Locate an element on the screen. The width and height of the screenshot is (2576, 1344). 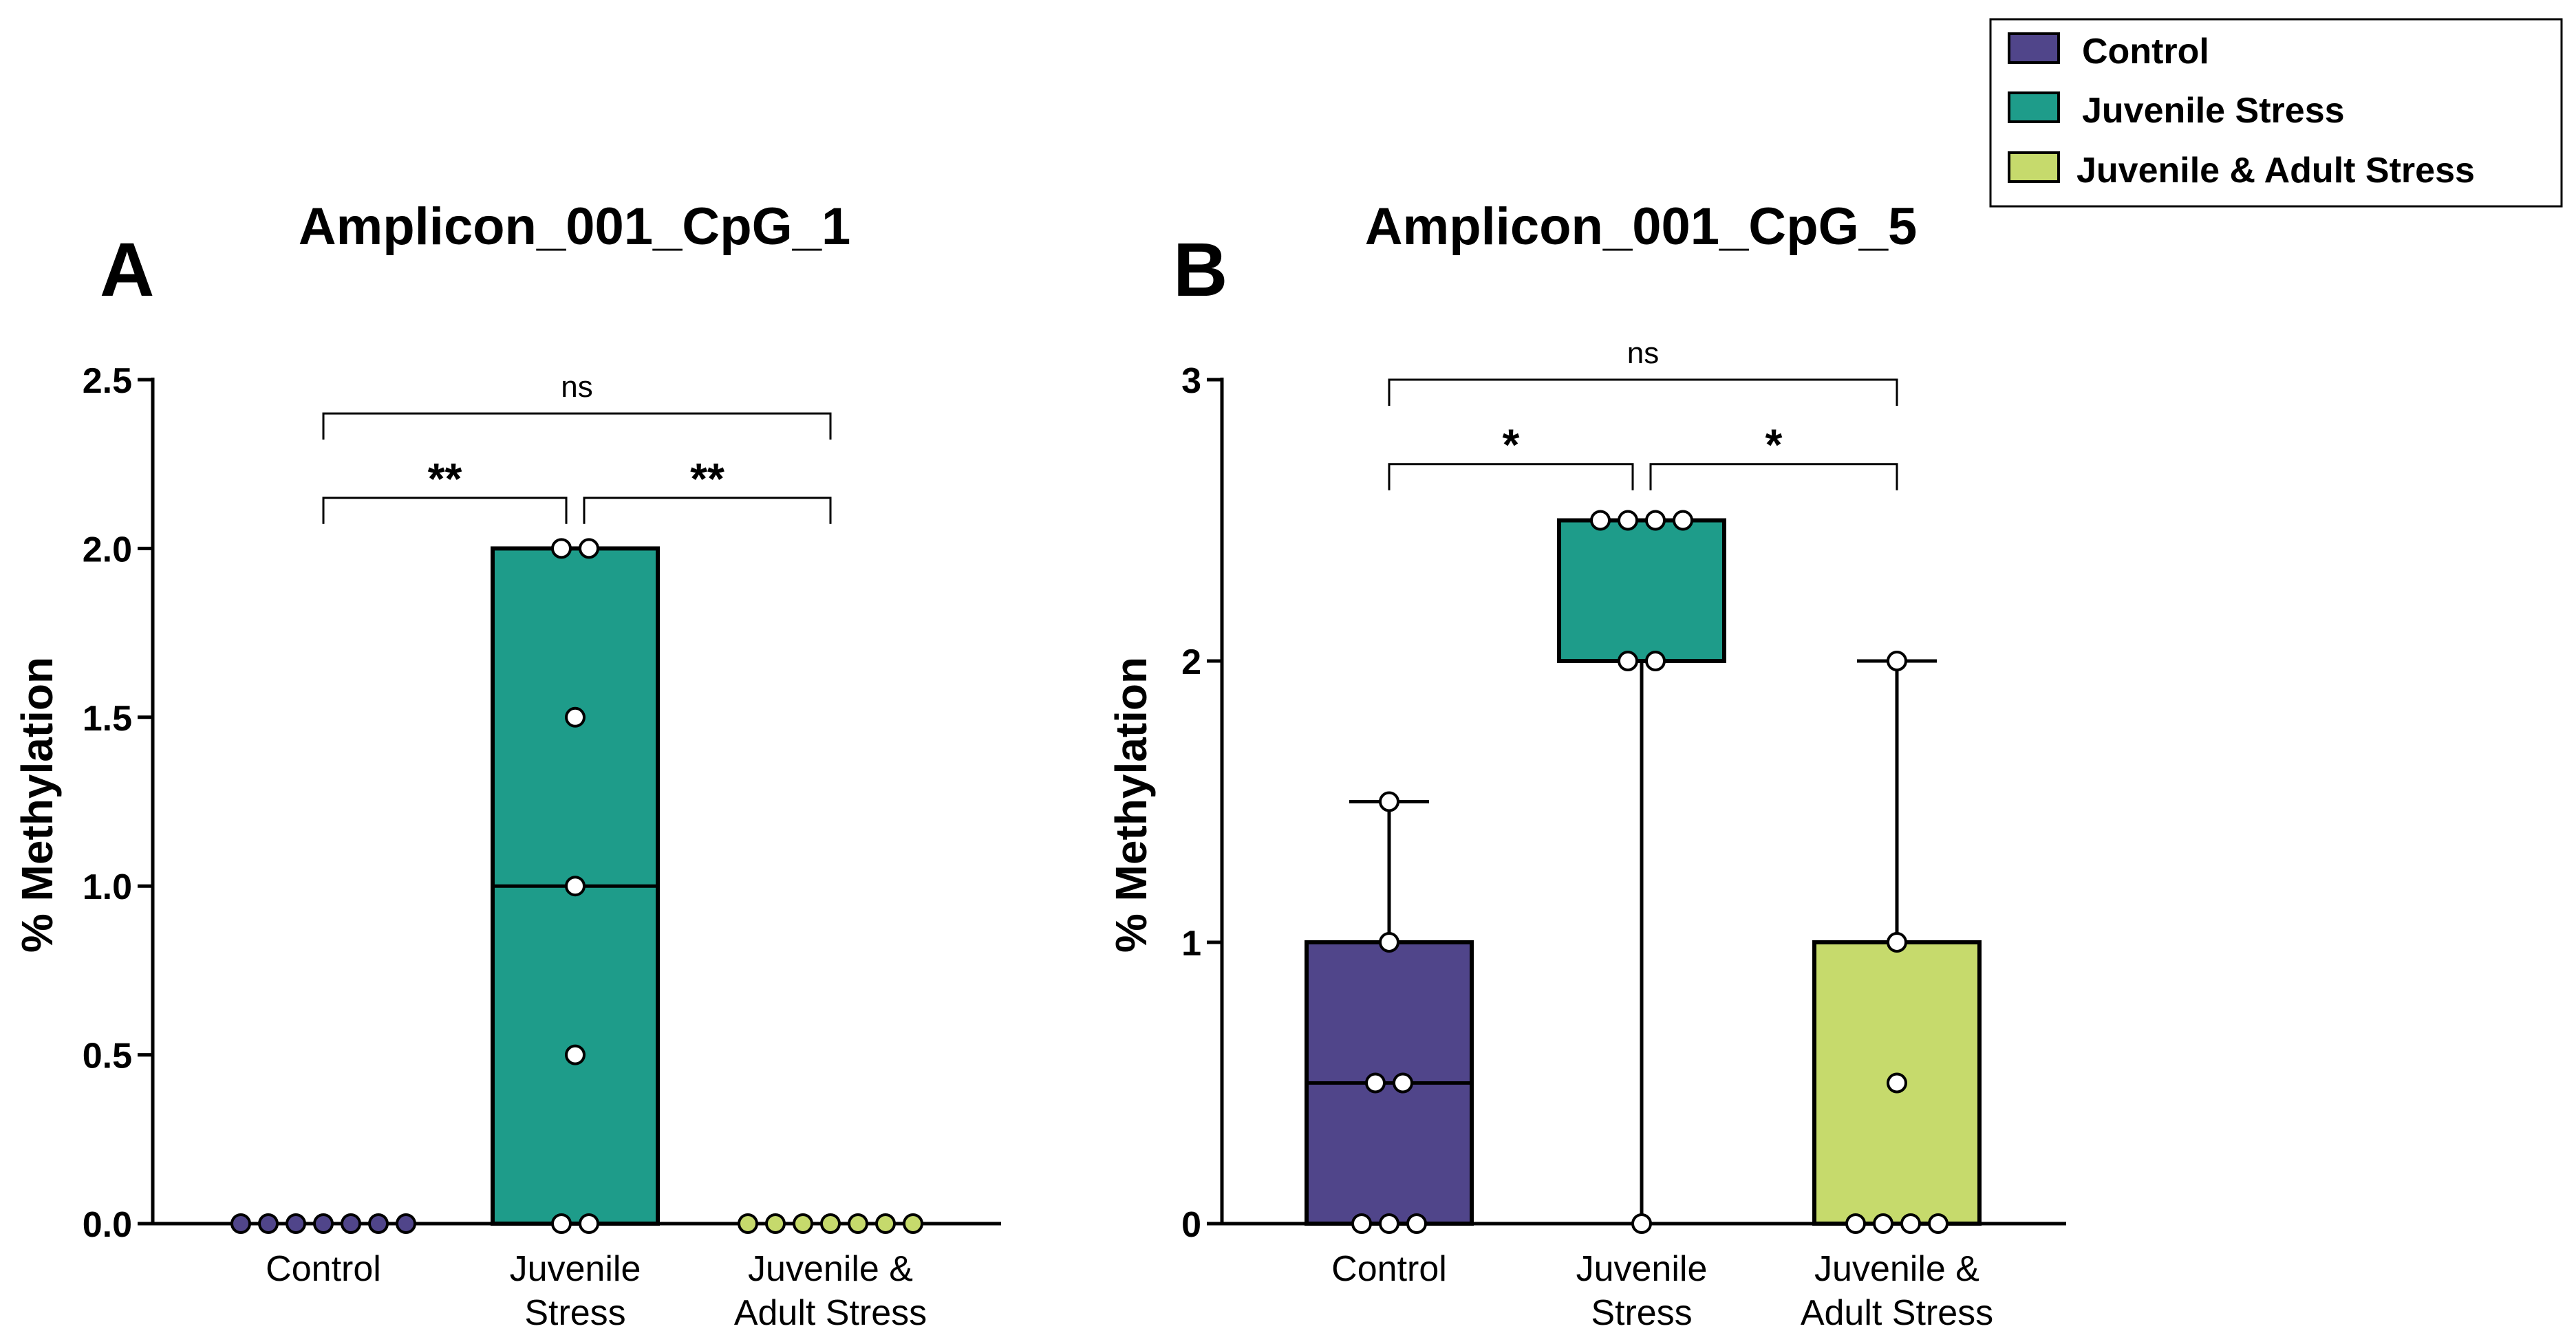
panel-b-label: B is located at coordinates (1200, 270).